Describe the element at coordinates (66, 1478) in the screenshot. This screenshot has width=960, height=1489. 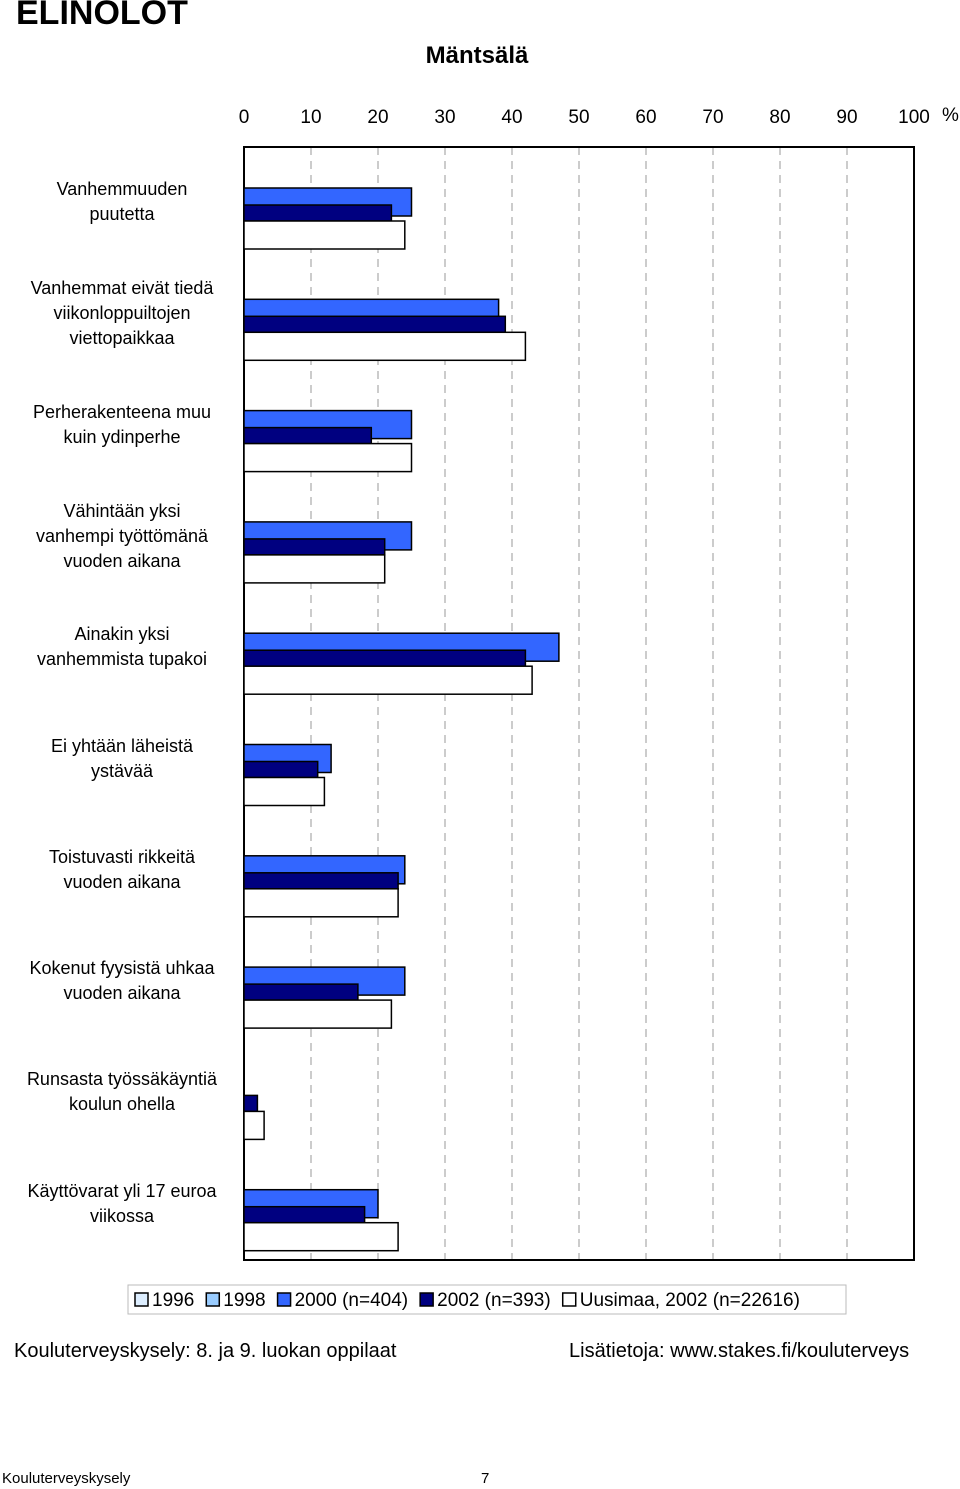
I see `page-footer: Kouluterveyskysely` at that location.